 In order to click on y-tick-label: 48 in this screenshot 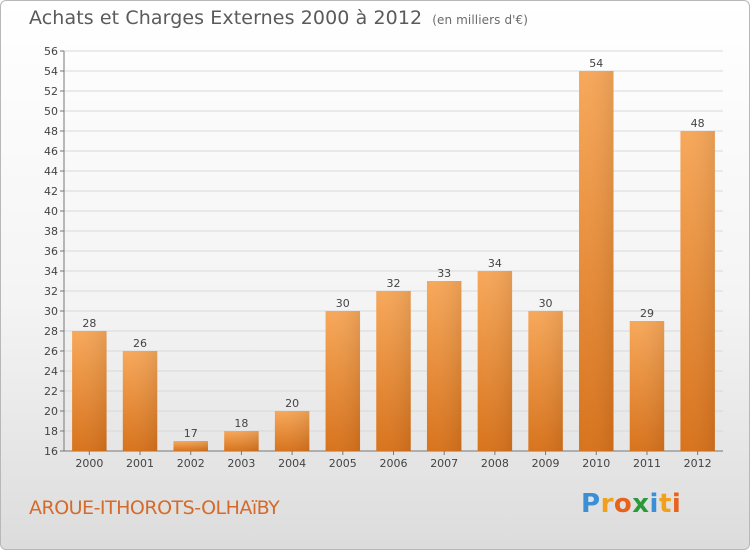, I will do `click(51, 131)`.